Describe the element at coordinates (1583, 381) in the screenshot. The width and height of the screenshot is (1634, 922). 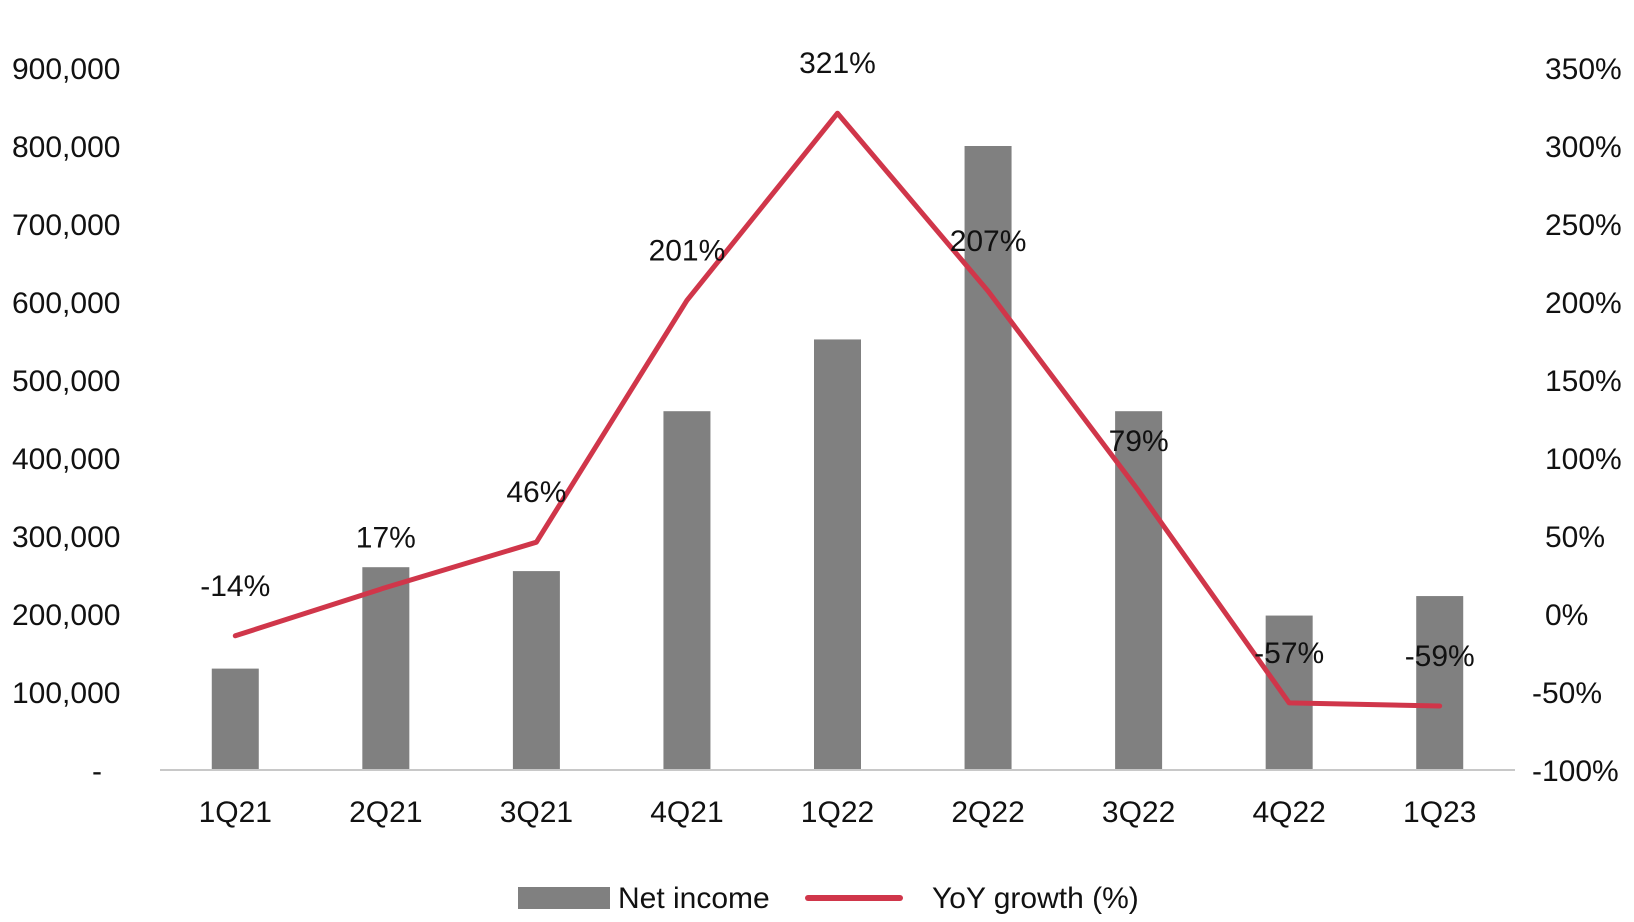
I see `right-tick-label: 150%` at that location.